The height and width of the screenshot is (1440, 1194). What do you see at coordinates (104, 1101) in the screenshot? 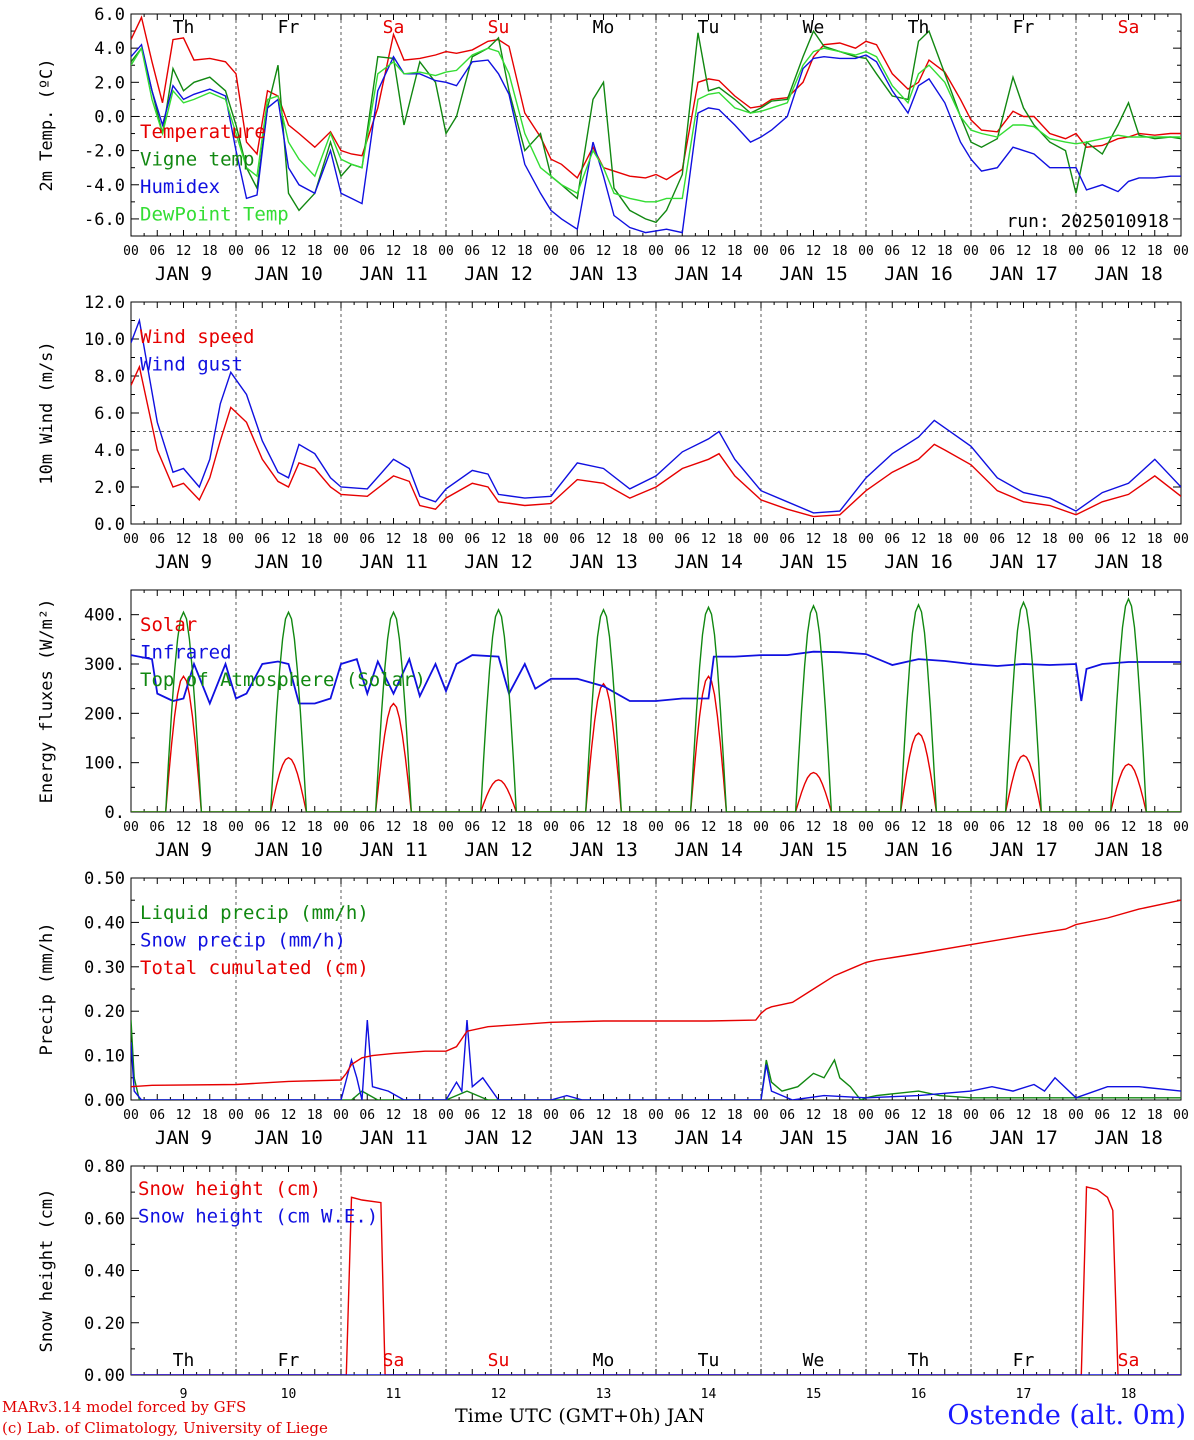
I see `y-tick-label: 0.00` at bounding box center [104, 1101].